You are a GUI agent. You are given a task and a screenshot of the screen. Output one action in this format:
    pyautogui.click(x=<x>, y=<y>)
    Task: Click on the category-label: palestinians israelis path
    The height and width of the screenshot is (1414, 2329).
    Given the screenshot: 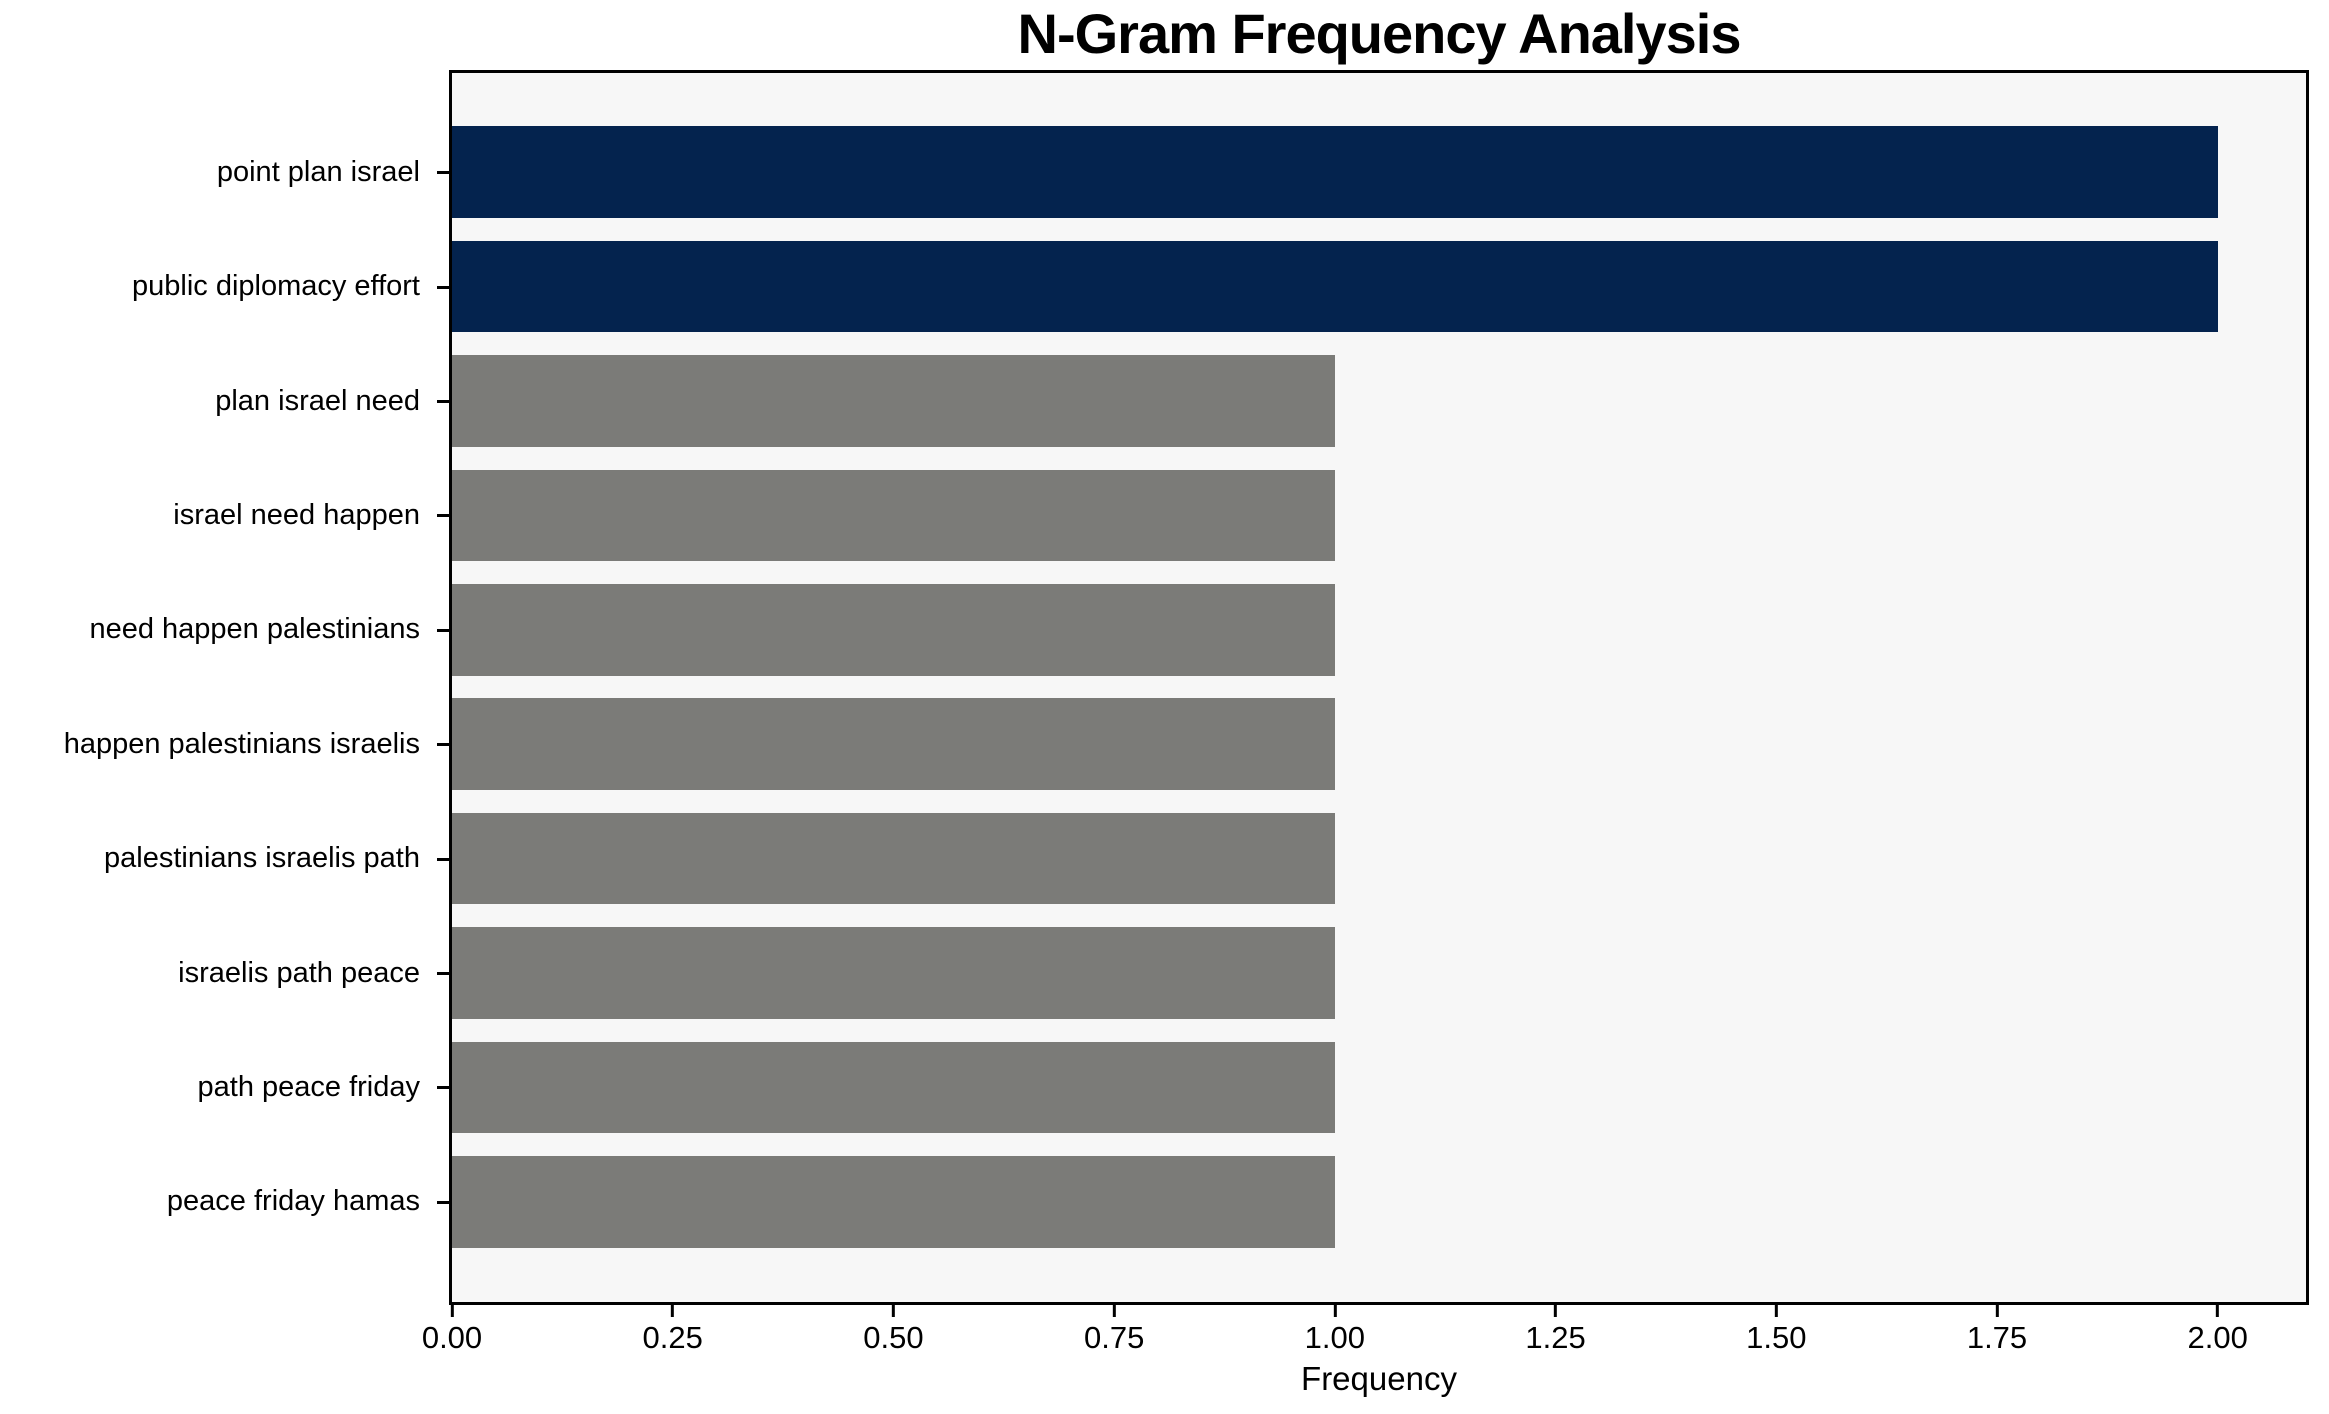 What is the action you would take?
    pyautogui.click(x=262, y=858)
    